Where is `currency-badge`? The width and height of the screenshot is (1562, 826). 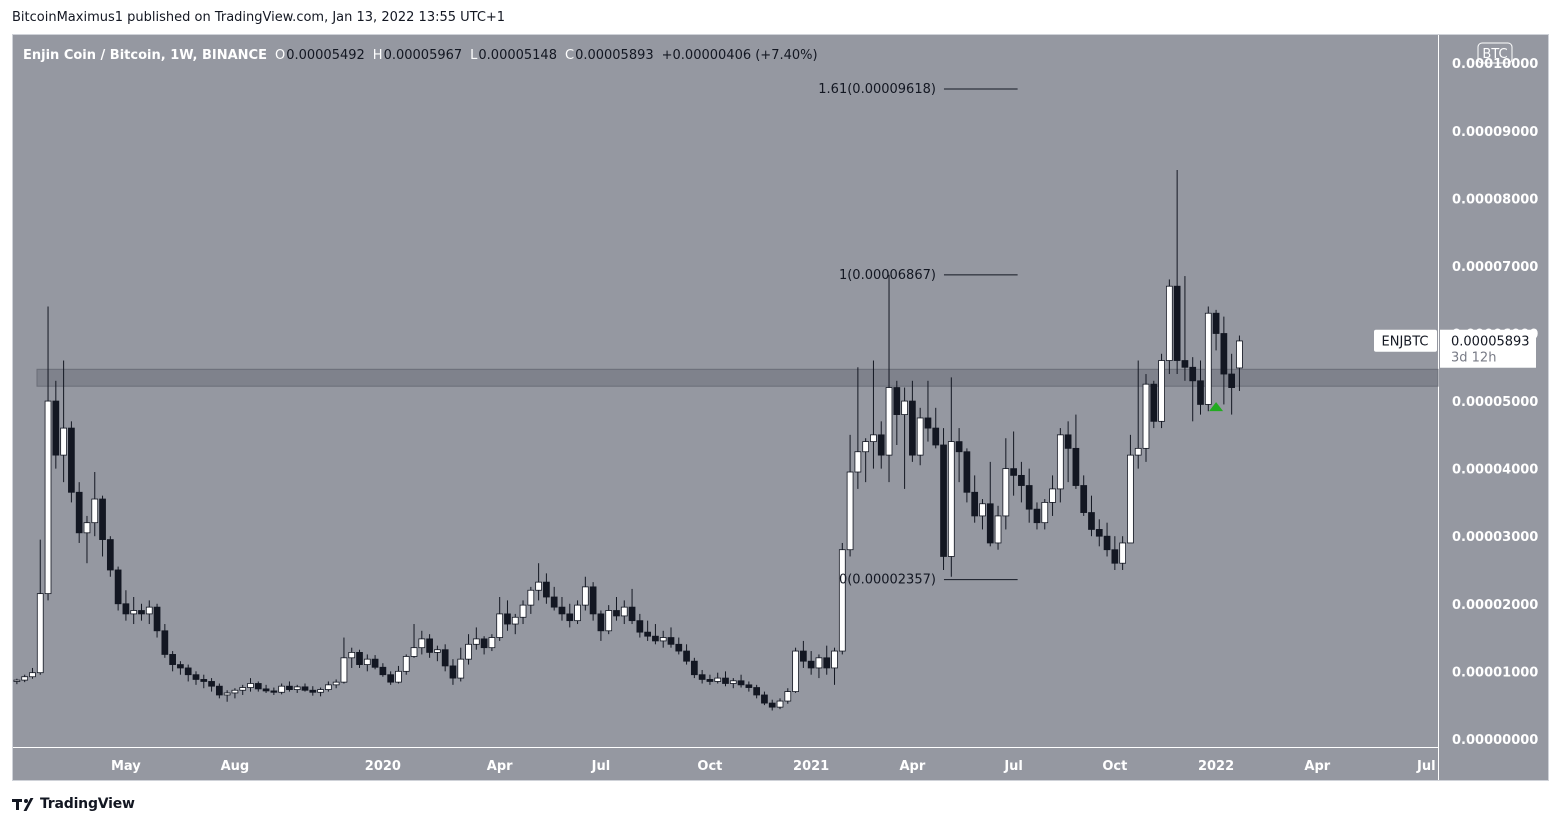
currency-badge is located at coordinates (1495, 53).